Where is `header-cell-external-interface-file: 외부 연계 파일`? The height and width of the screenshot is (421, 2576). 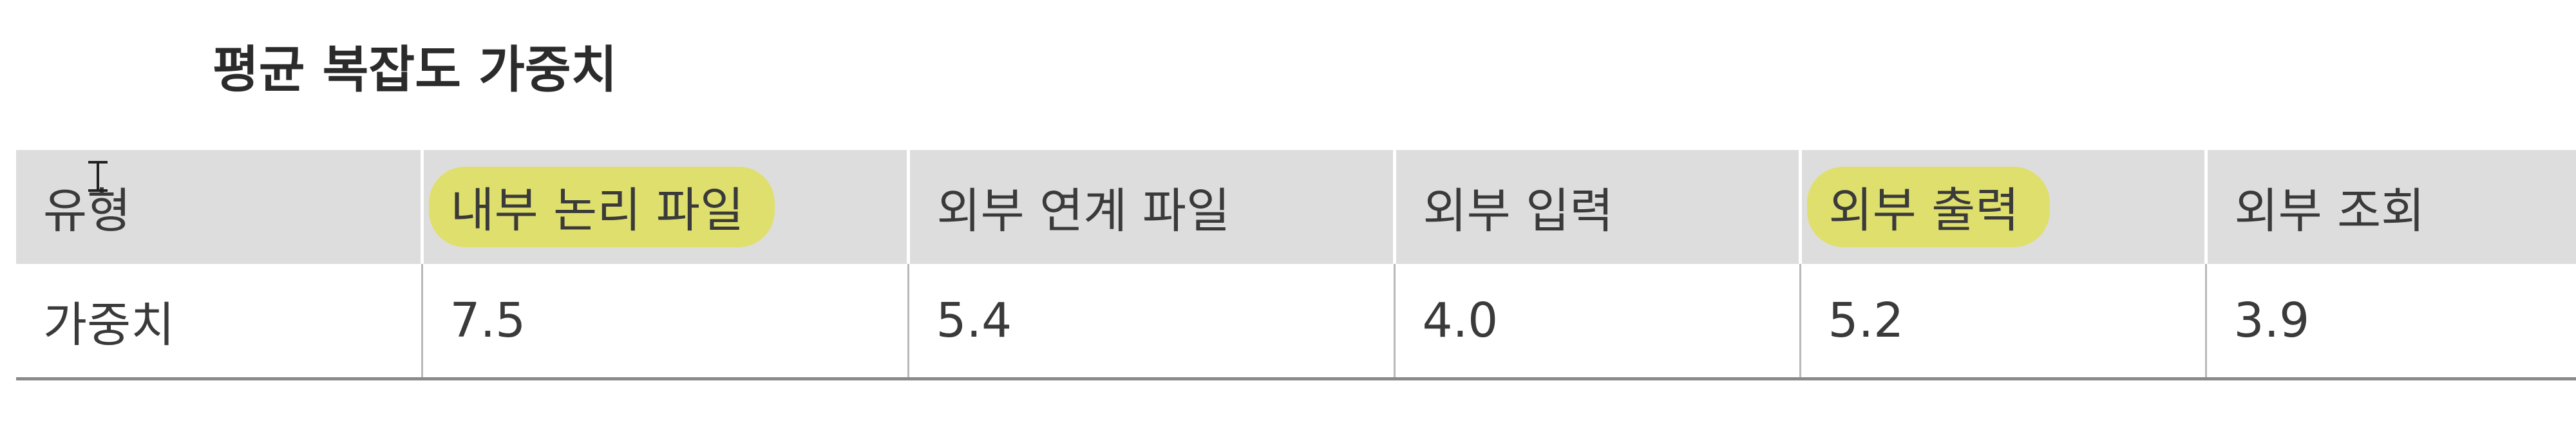
header-cell-external-interface-file: 외부 연계 파일 is located at coordinates (1150, 207).